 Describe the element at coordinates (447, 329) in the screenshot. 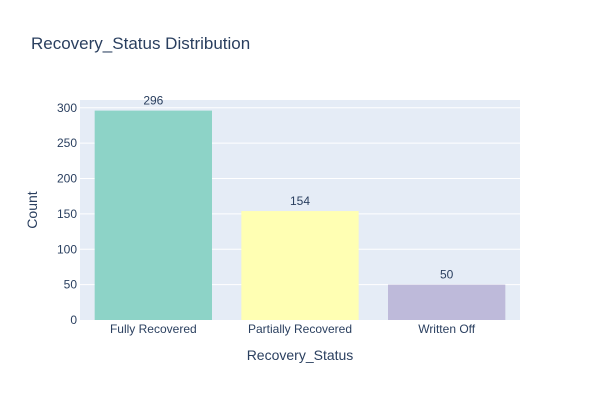

I see `x-tick-label: Written Off` at that location.